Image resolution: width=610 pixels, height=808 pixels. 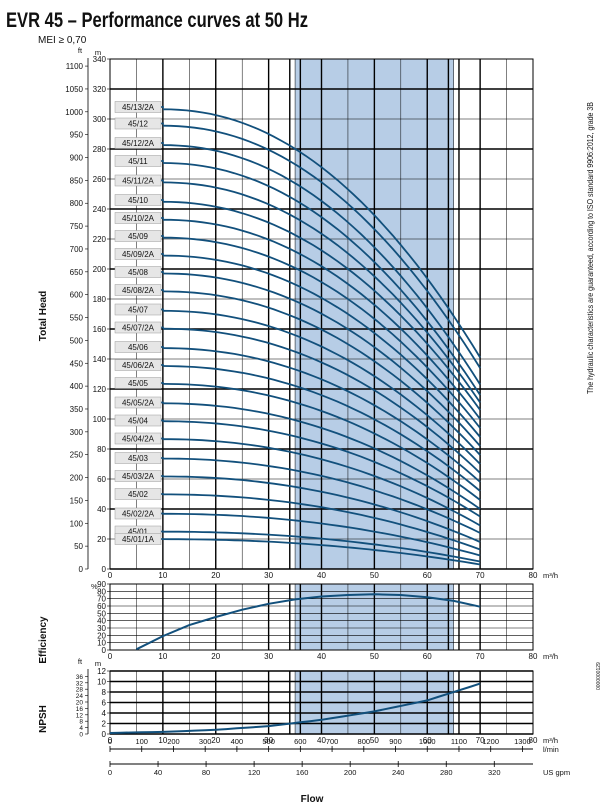 What do you see at coordinates (332, 741) in the screenshot?
I see `lmin-tick-label: 700` at bounding box center [332, 741].